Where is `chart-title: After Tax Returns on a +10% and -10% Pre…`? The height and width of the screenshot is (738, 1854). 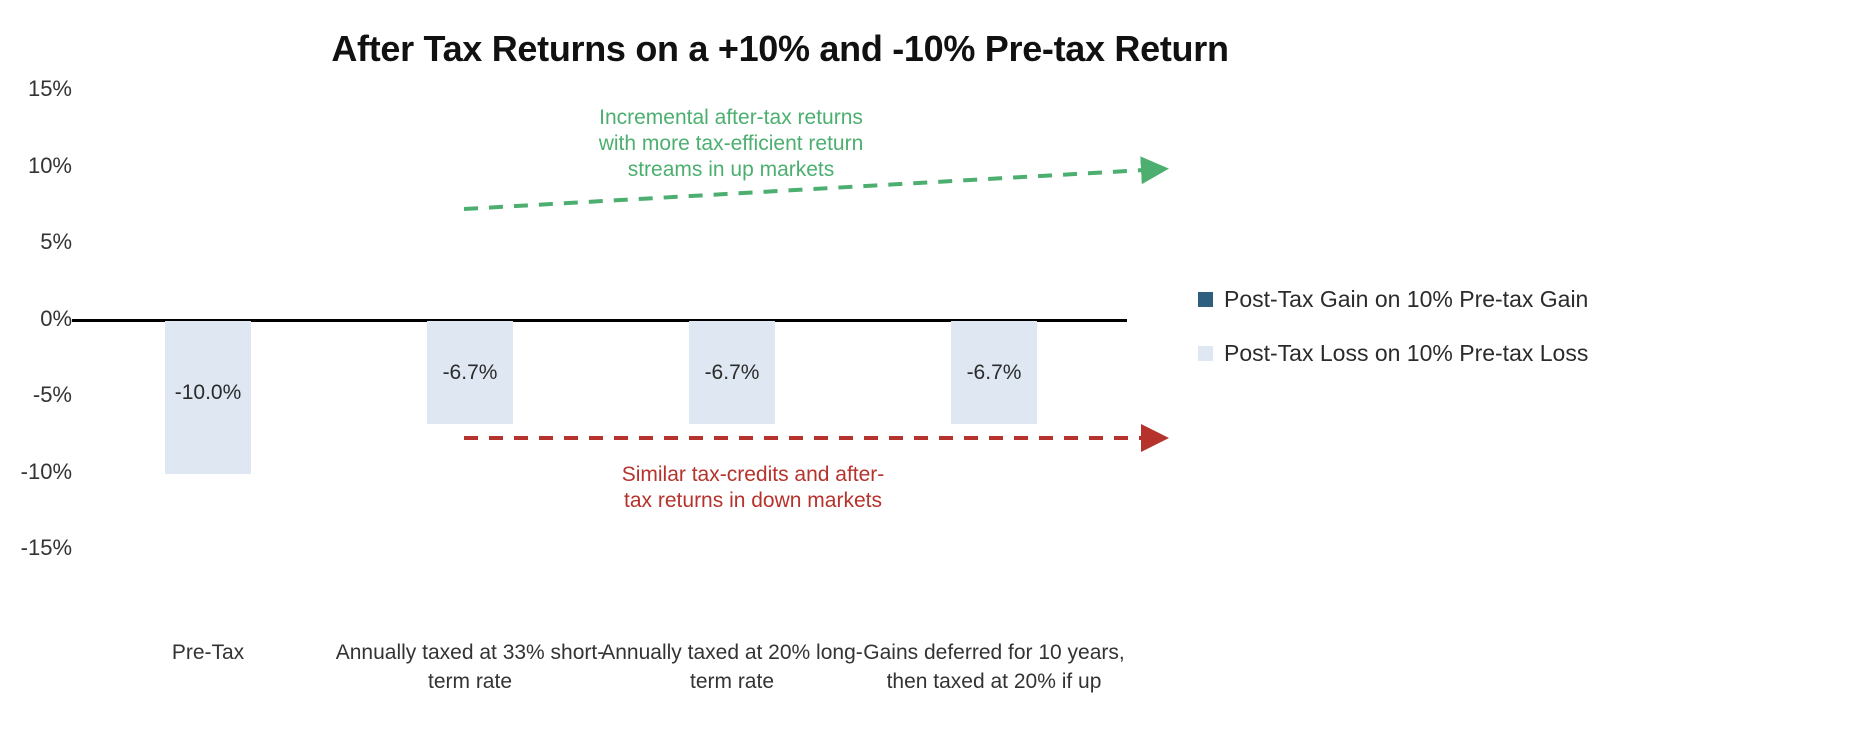
chart-title: After Tax Returns on a +10% and -10% Pre… is located at coordinates (780, 48).